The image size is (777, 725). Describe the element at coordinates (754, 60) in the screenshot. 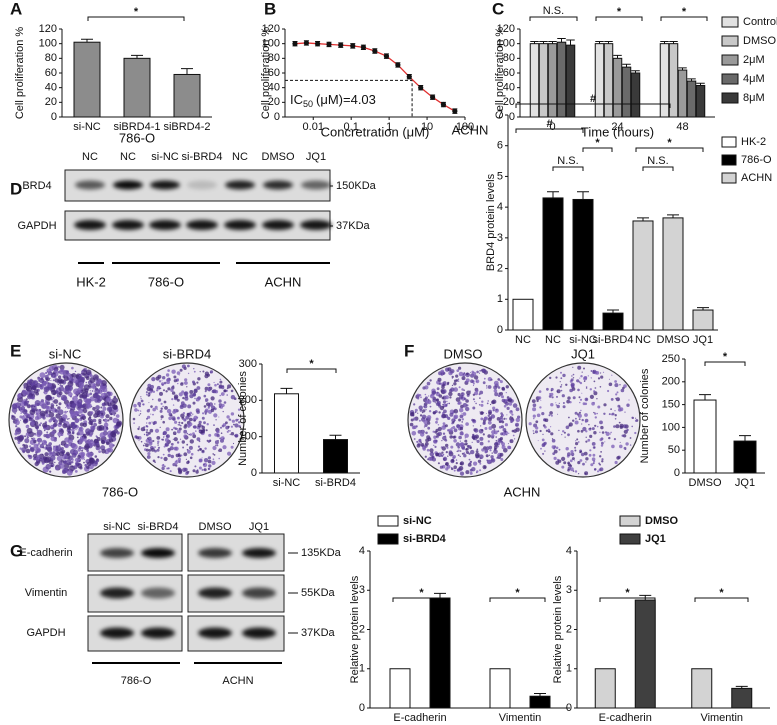

I see `legend-label: 2μM` at that location.